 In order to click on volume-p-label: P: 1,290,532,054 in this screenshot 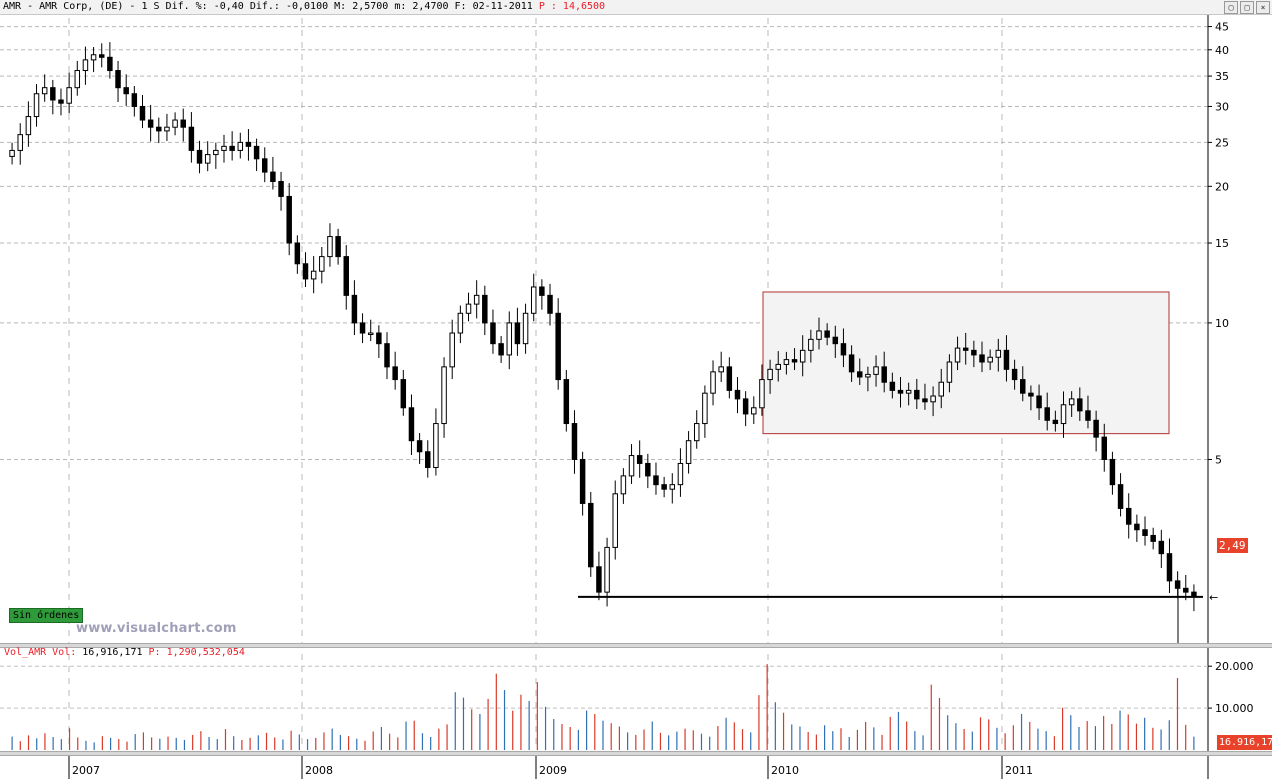, I will do `click(196, 652)`.